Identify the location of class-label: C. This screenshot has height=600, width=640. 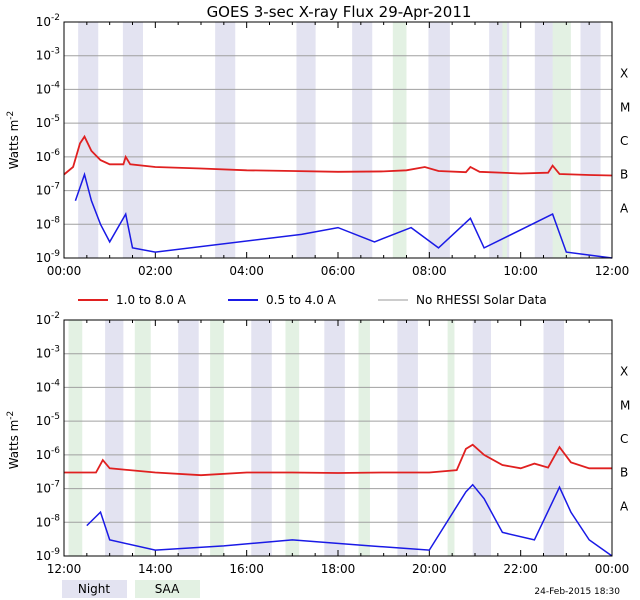
(624, 141).